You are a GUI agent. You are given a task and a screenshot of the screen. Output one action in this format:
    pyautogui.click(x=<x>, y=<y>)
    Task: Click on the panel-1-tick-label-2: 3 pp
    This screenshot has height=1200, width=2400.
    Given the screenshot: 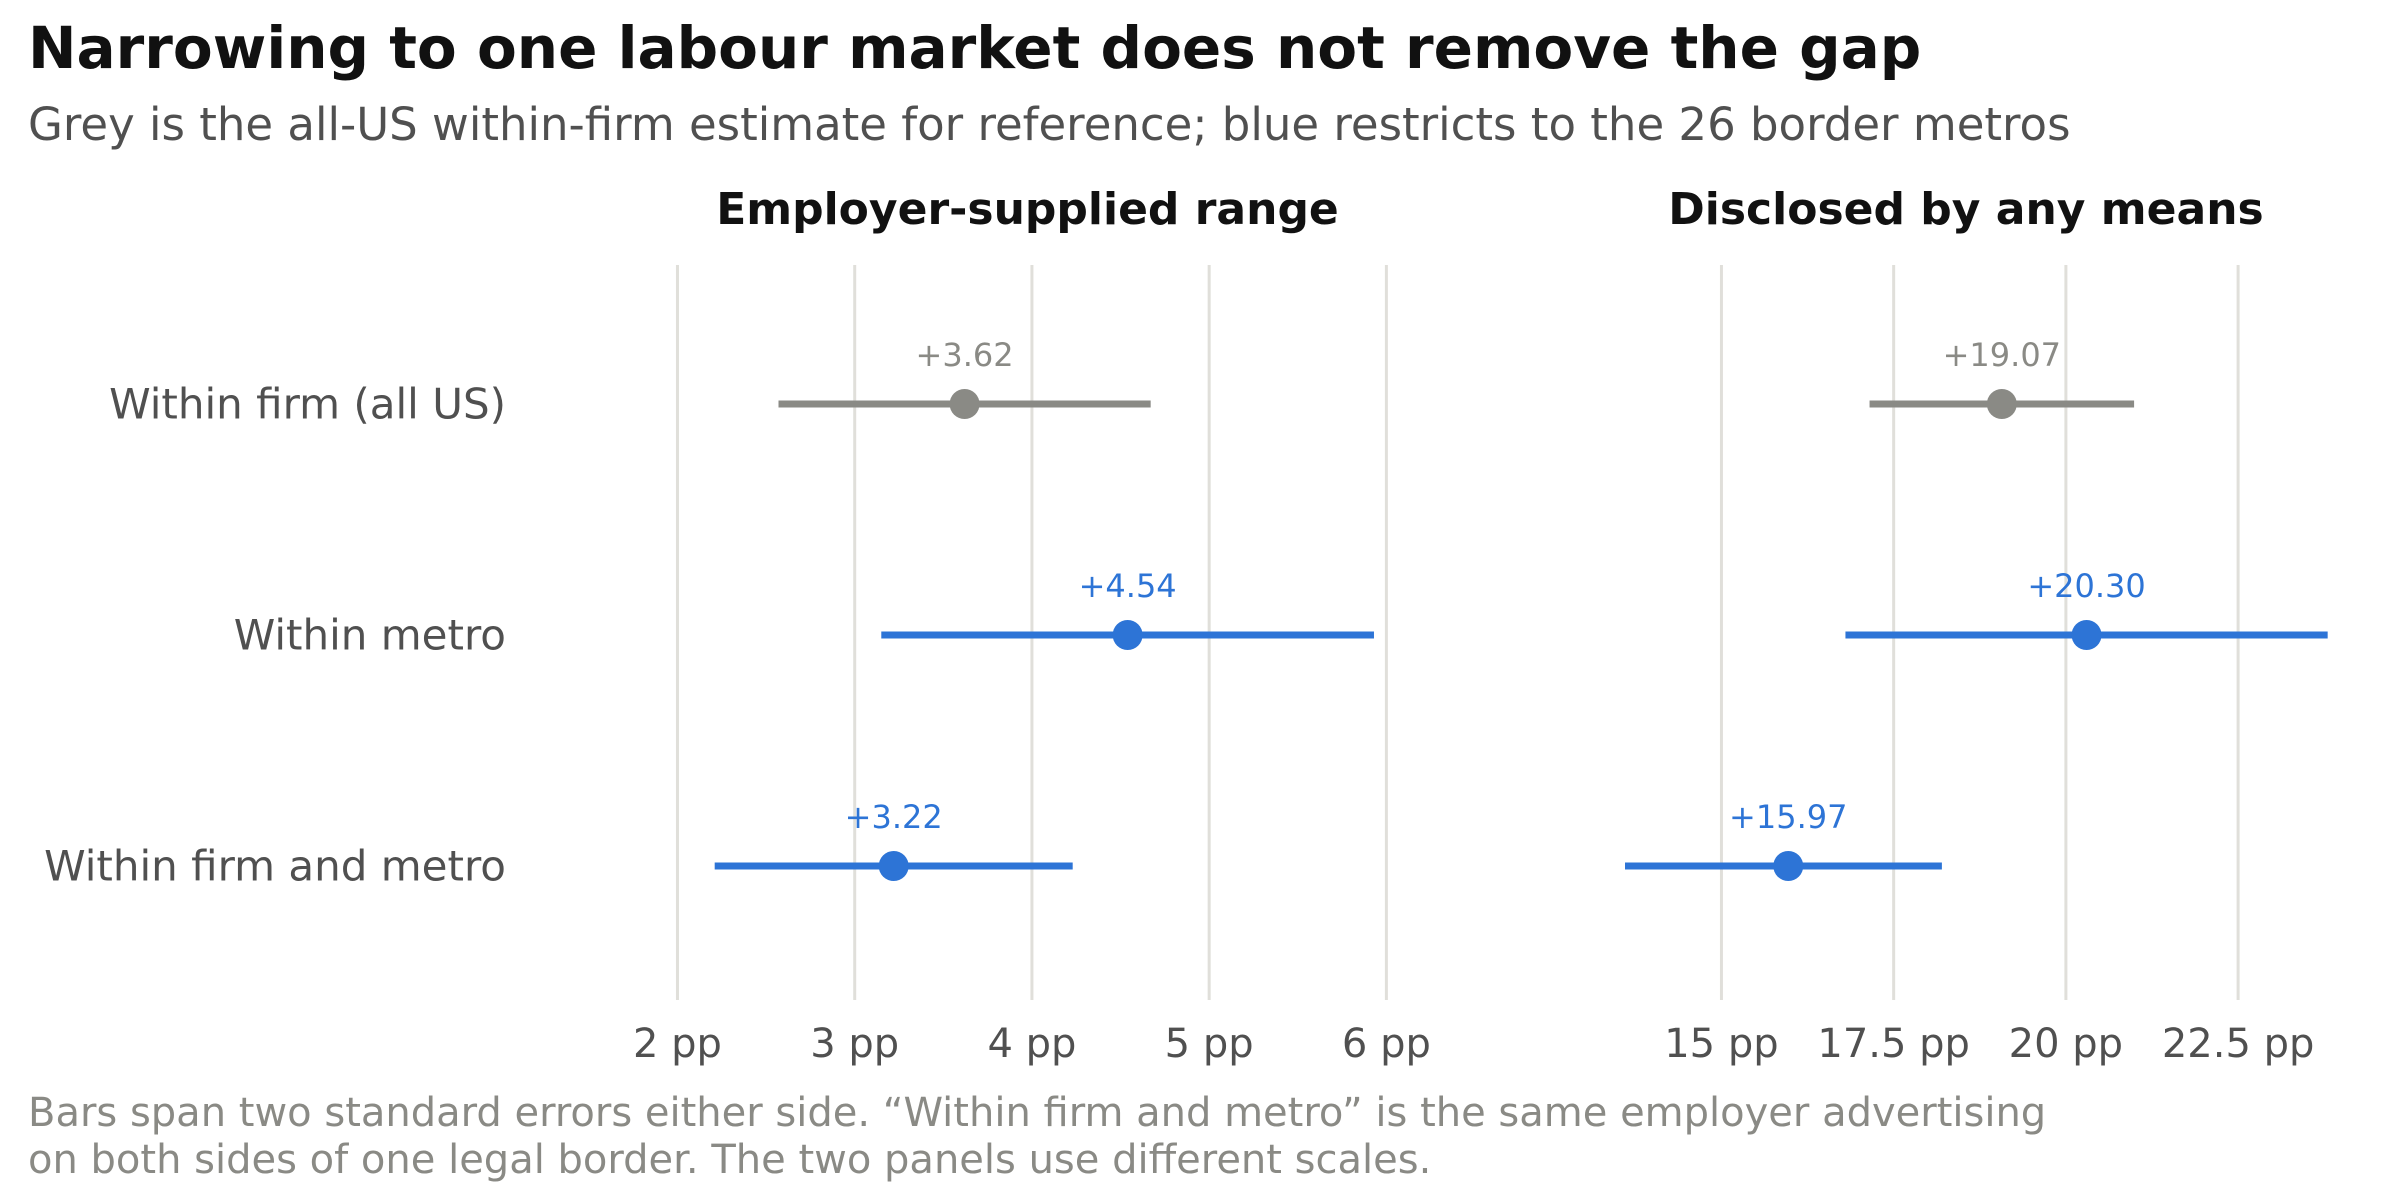 What is the action you would take?
    pyautogui.click(x=854, y=1044)
    